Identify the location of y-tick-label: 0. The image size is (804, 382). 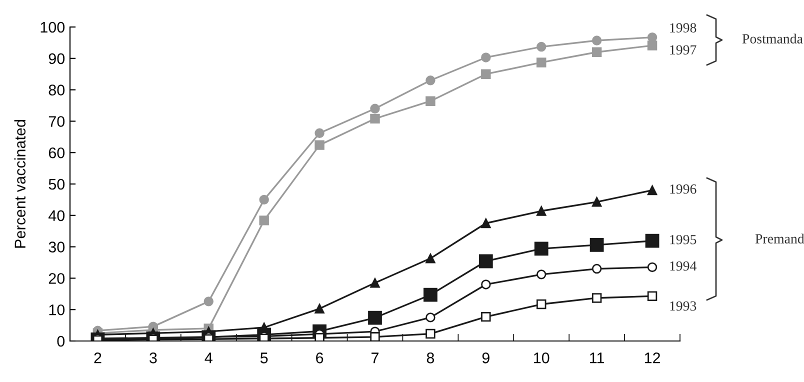
(61, 341).